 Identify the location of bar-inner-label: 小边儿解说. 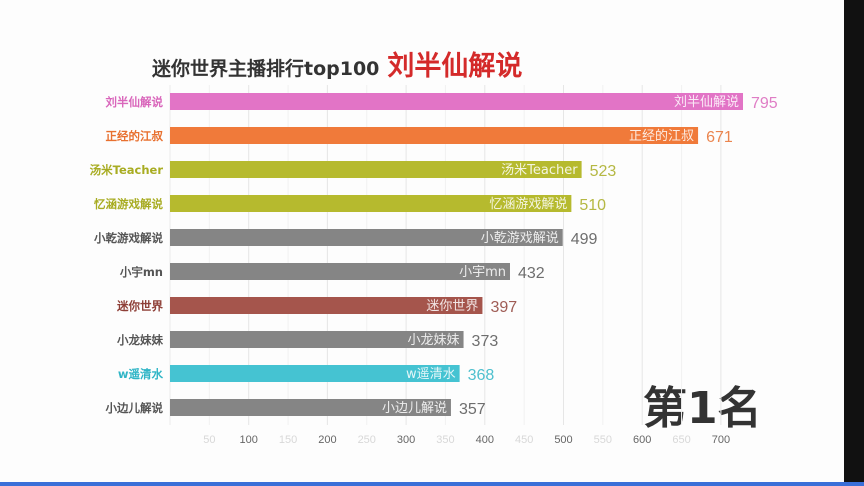
(414, 408).